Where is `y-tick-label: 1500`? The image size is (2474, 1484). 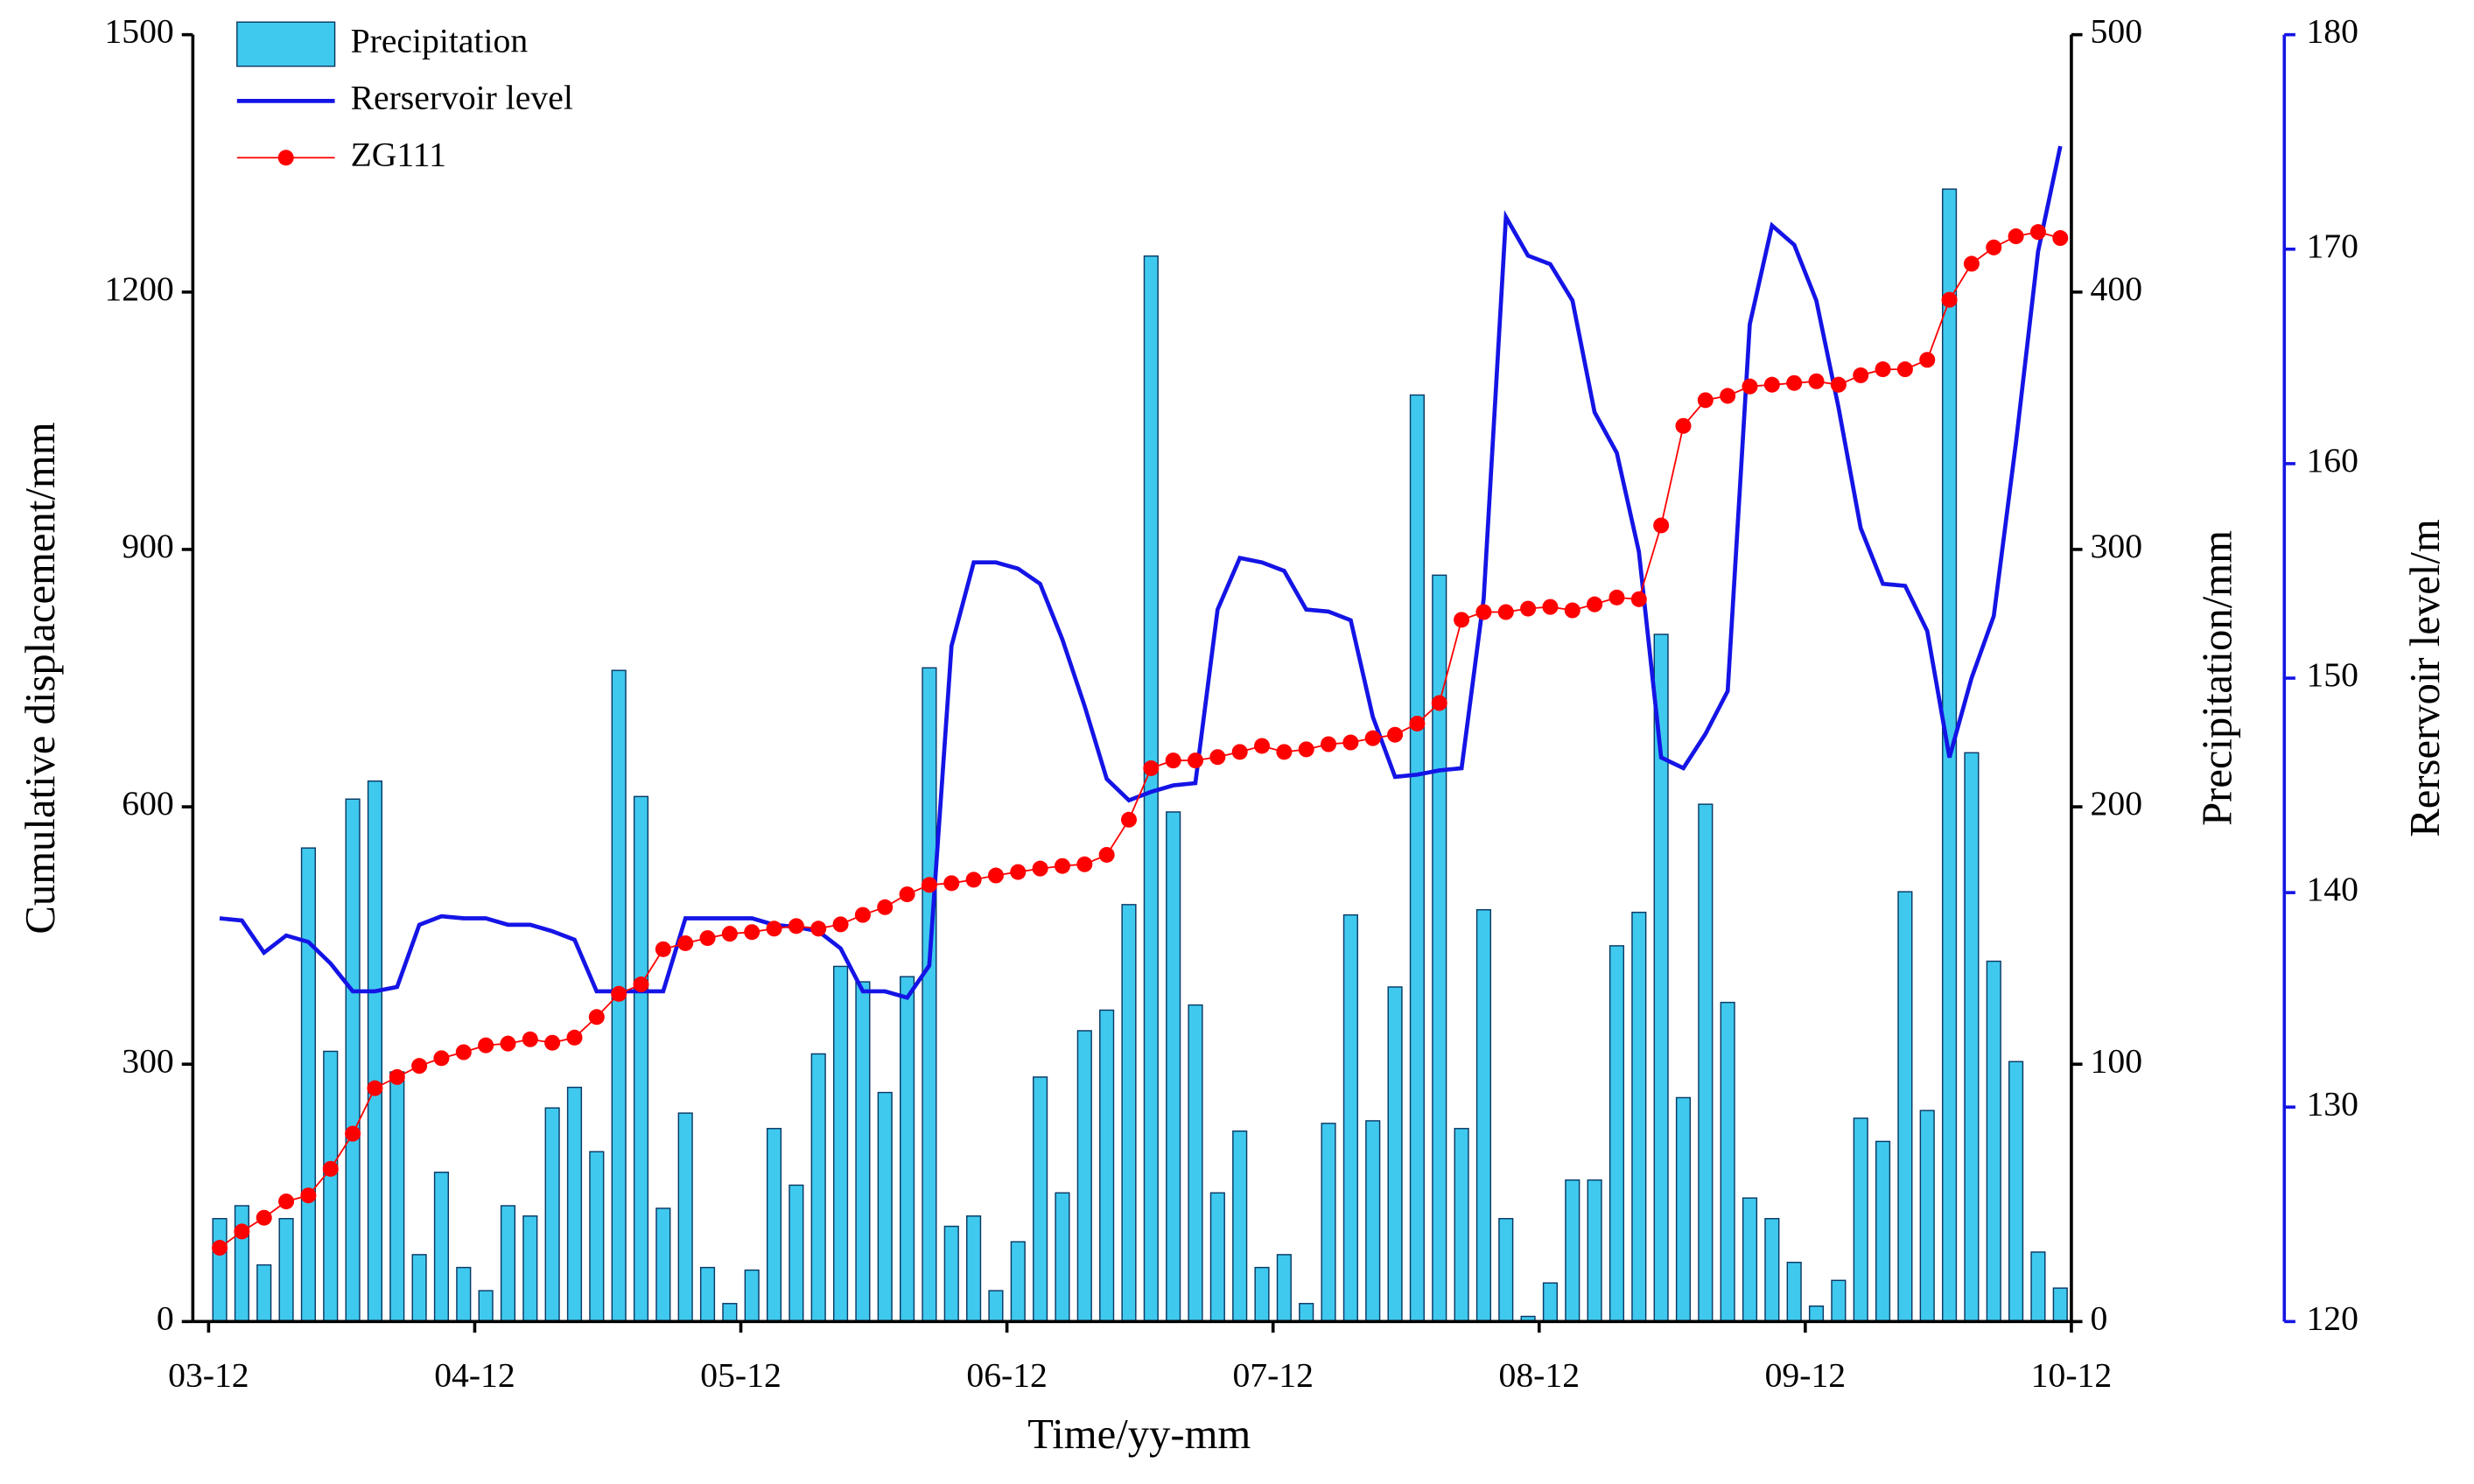 y-tick-label: 1500 is located at coordinates (138, 31).